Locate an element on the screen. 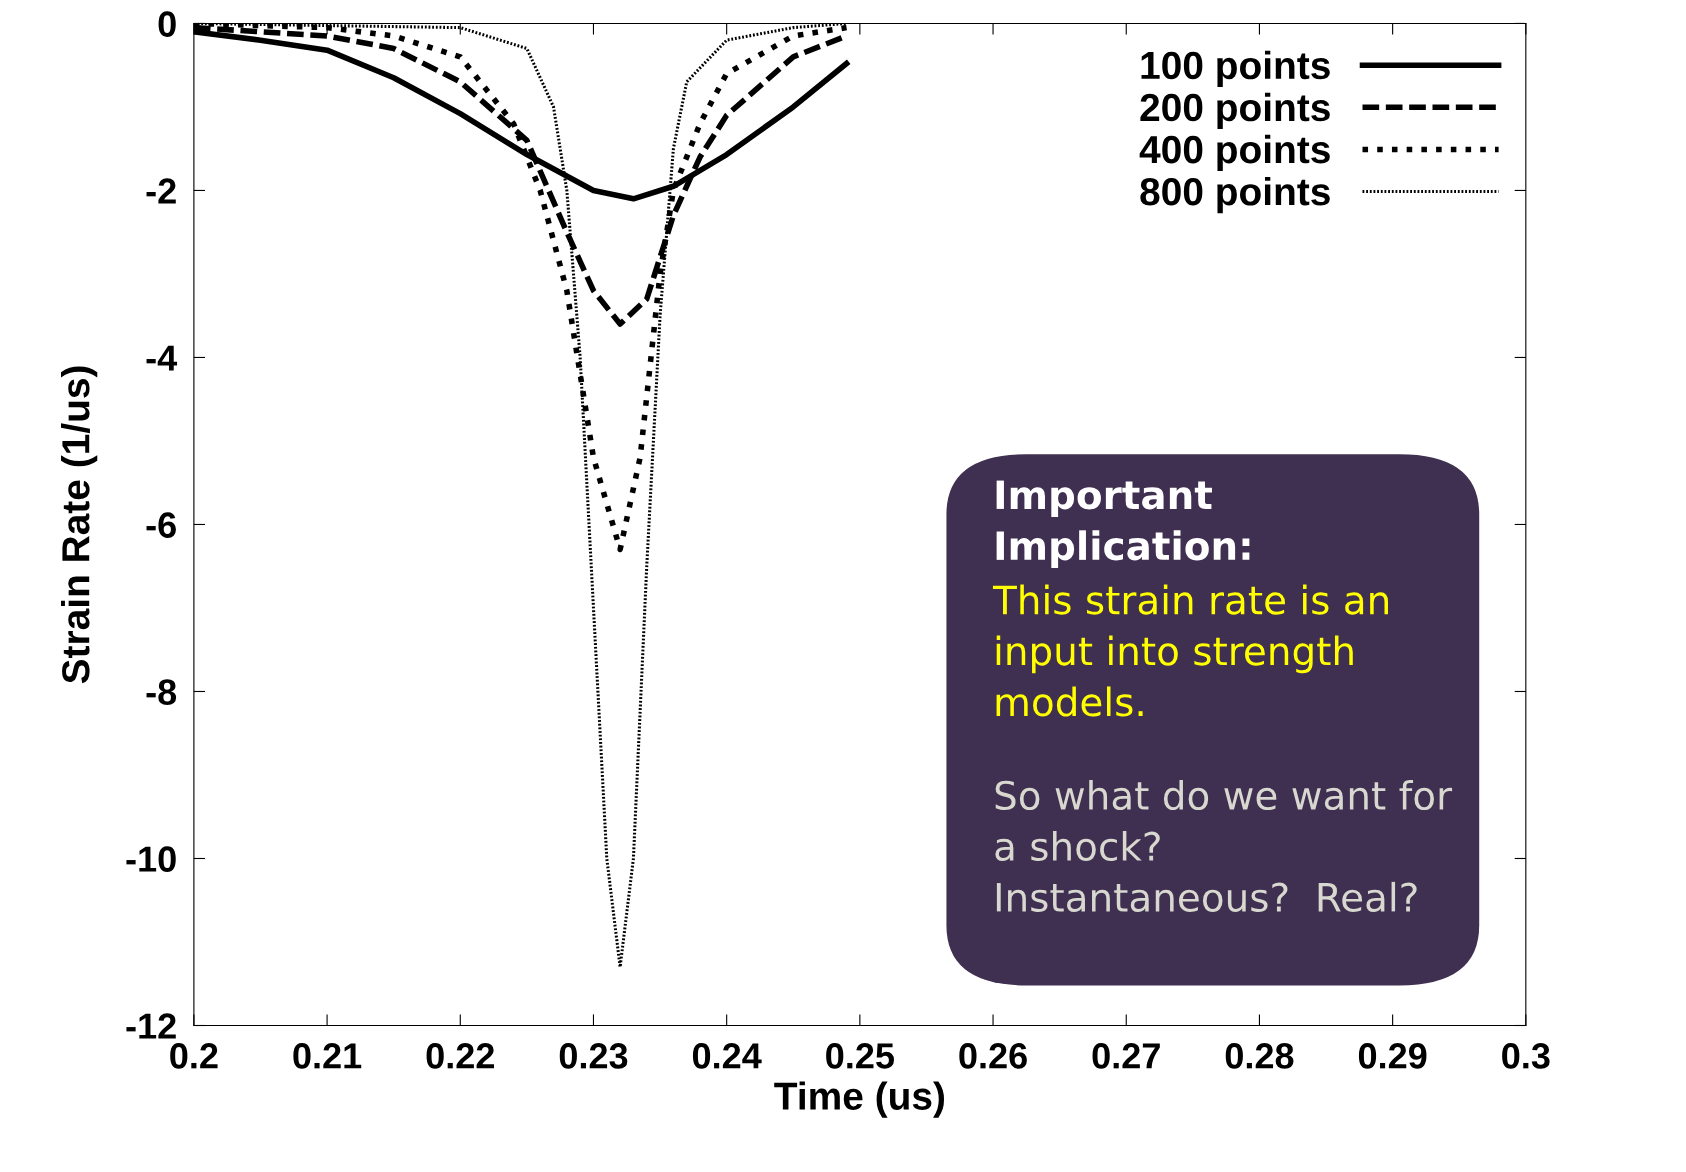  legend-label: 400 points is located at coordinates (1234, 153).